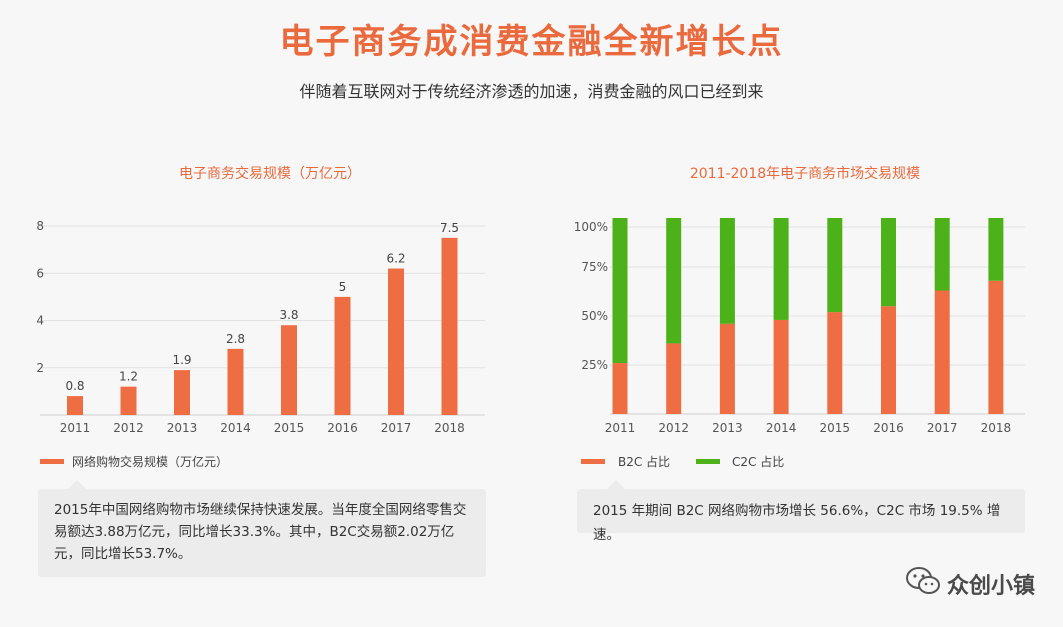  Describe the element at coordinates (594, 365) in the screenshot. I see `chart2-ytick-label: 25%` at that location.